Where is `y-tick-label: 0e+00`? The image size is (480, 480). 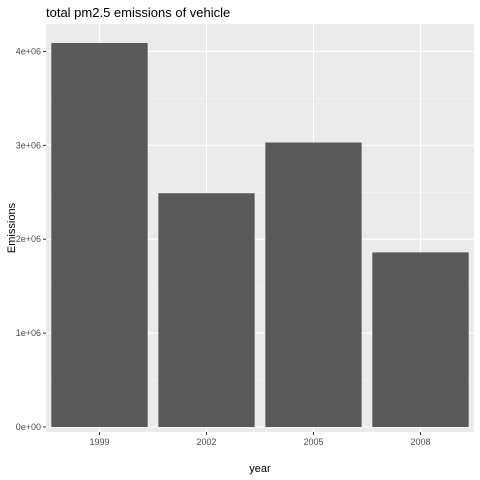
y-tick-label: 0e+00 is located at coordinates (28, 427).